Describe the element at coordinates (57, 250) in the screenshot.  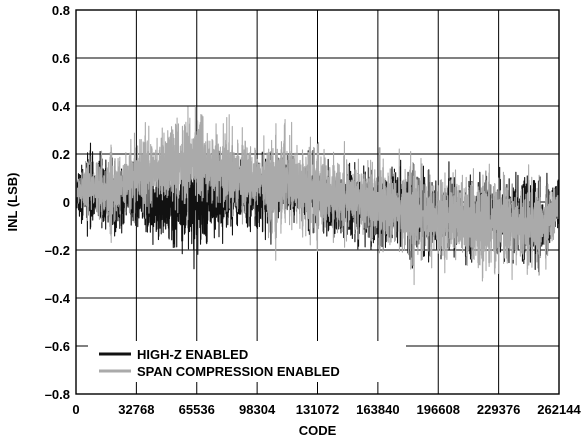
I see `y-tick-label: –0.2` at that location.